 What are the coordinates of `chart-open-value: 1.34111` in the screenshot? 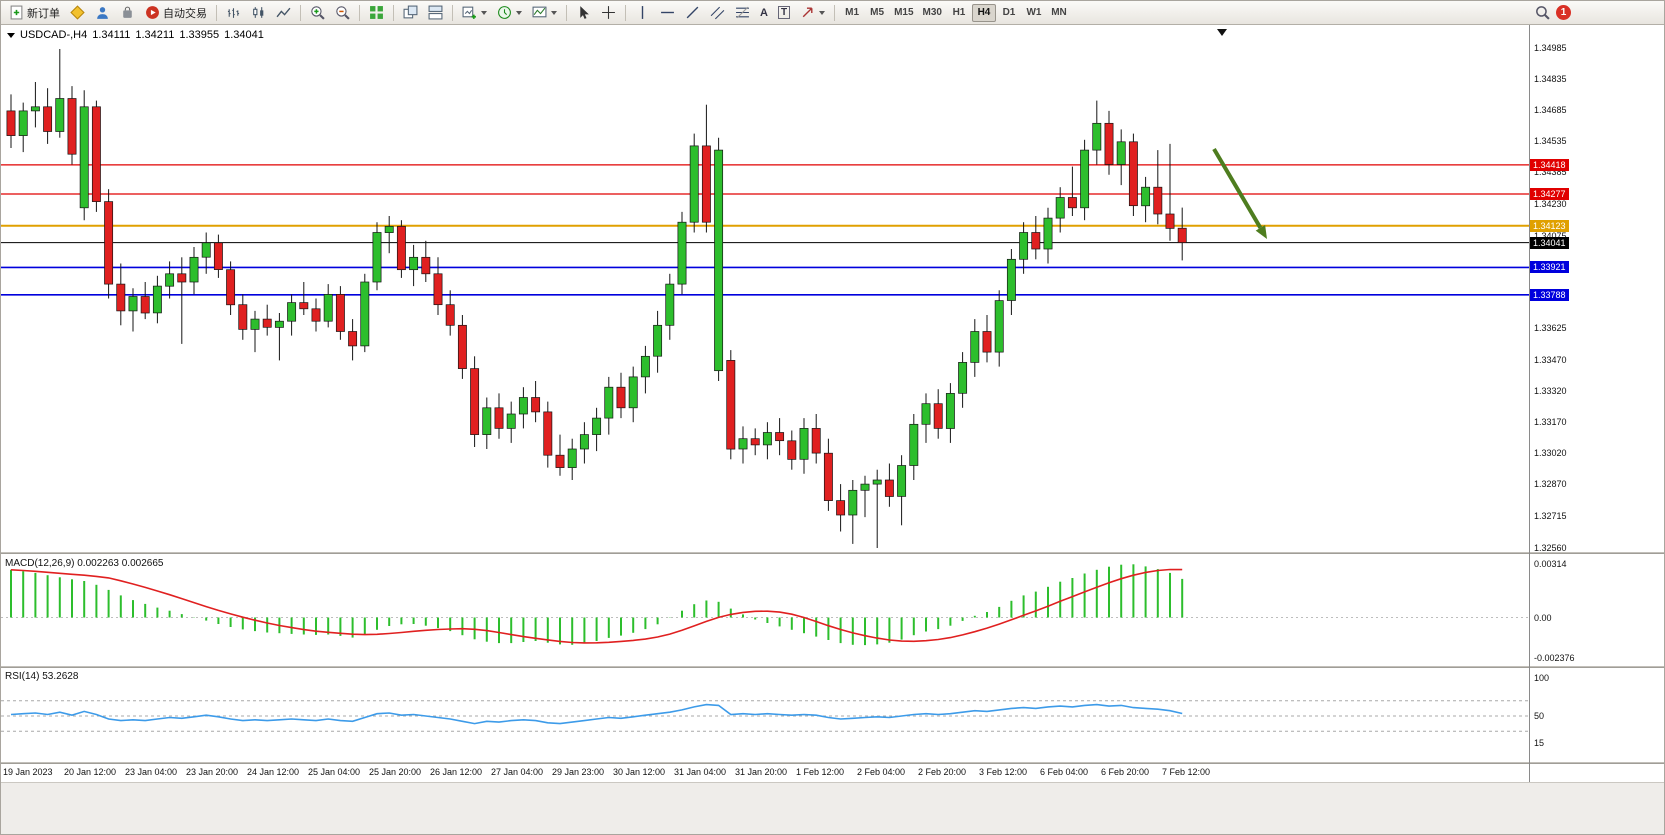 It's located at (111, 35).